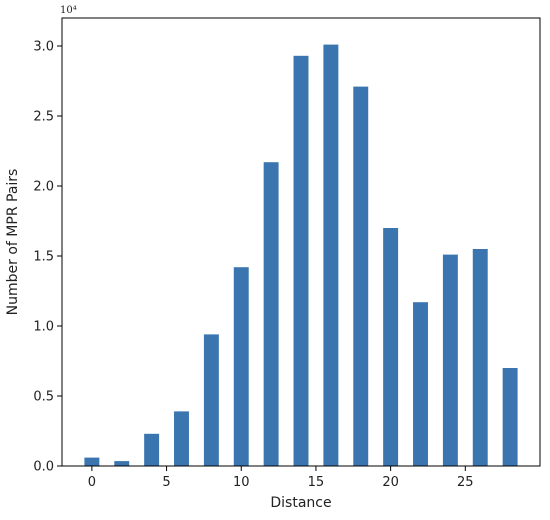 Image resolution: width=550 pixels, height=520 pixels. What do you see at coordinates (316, 482) in the screenshot?
I see `x-tick-label: 15` at bounding box center [316, 482].